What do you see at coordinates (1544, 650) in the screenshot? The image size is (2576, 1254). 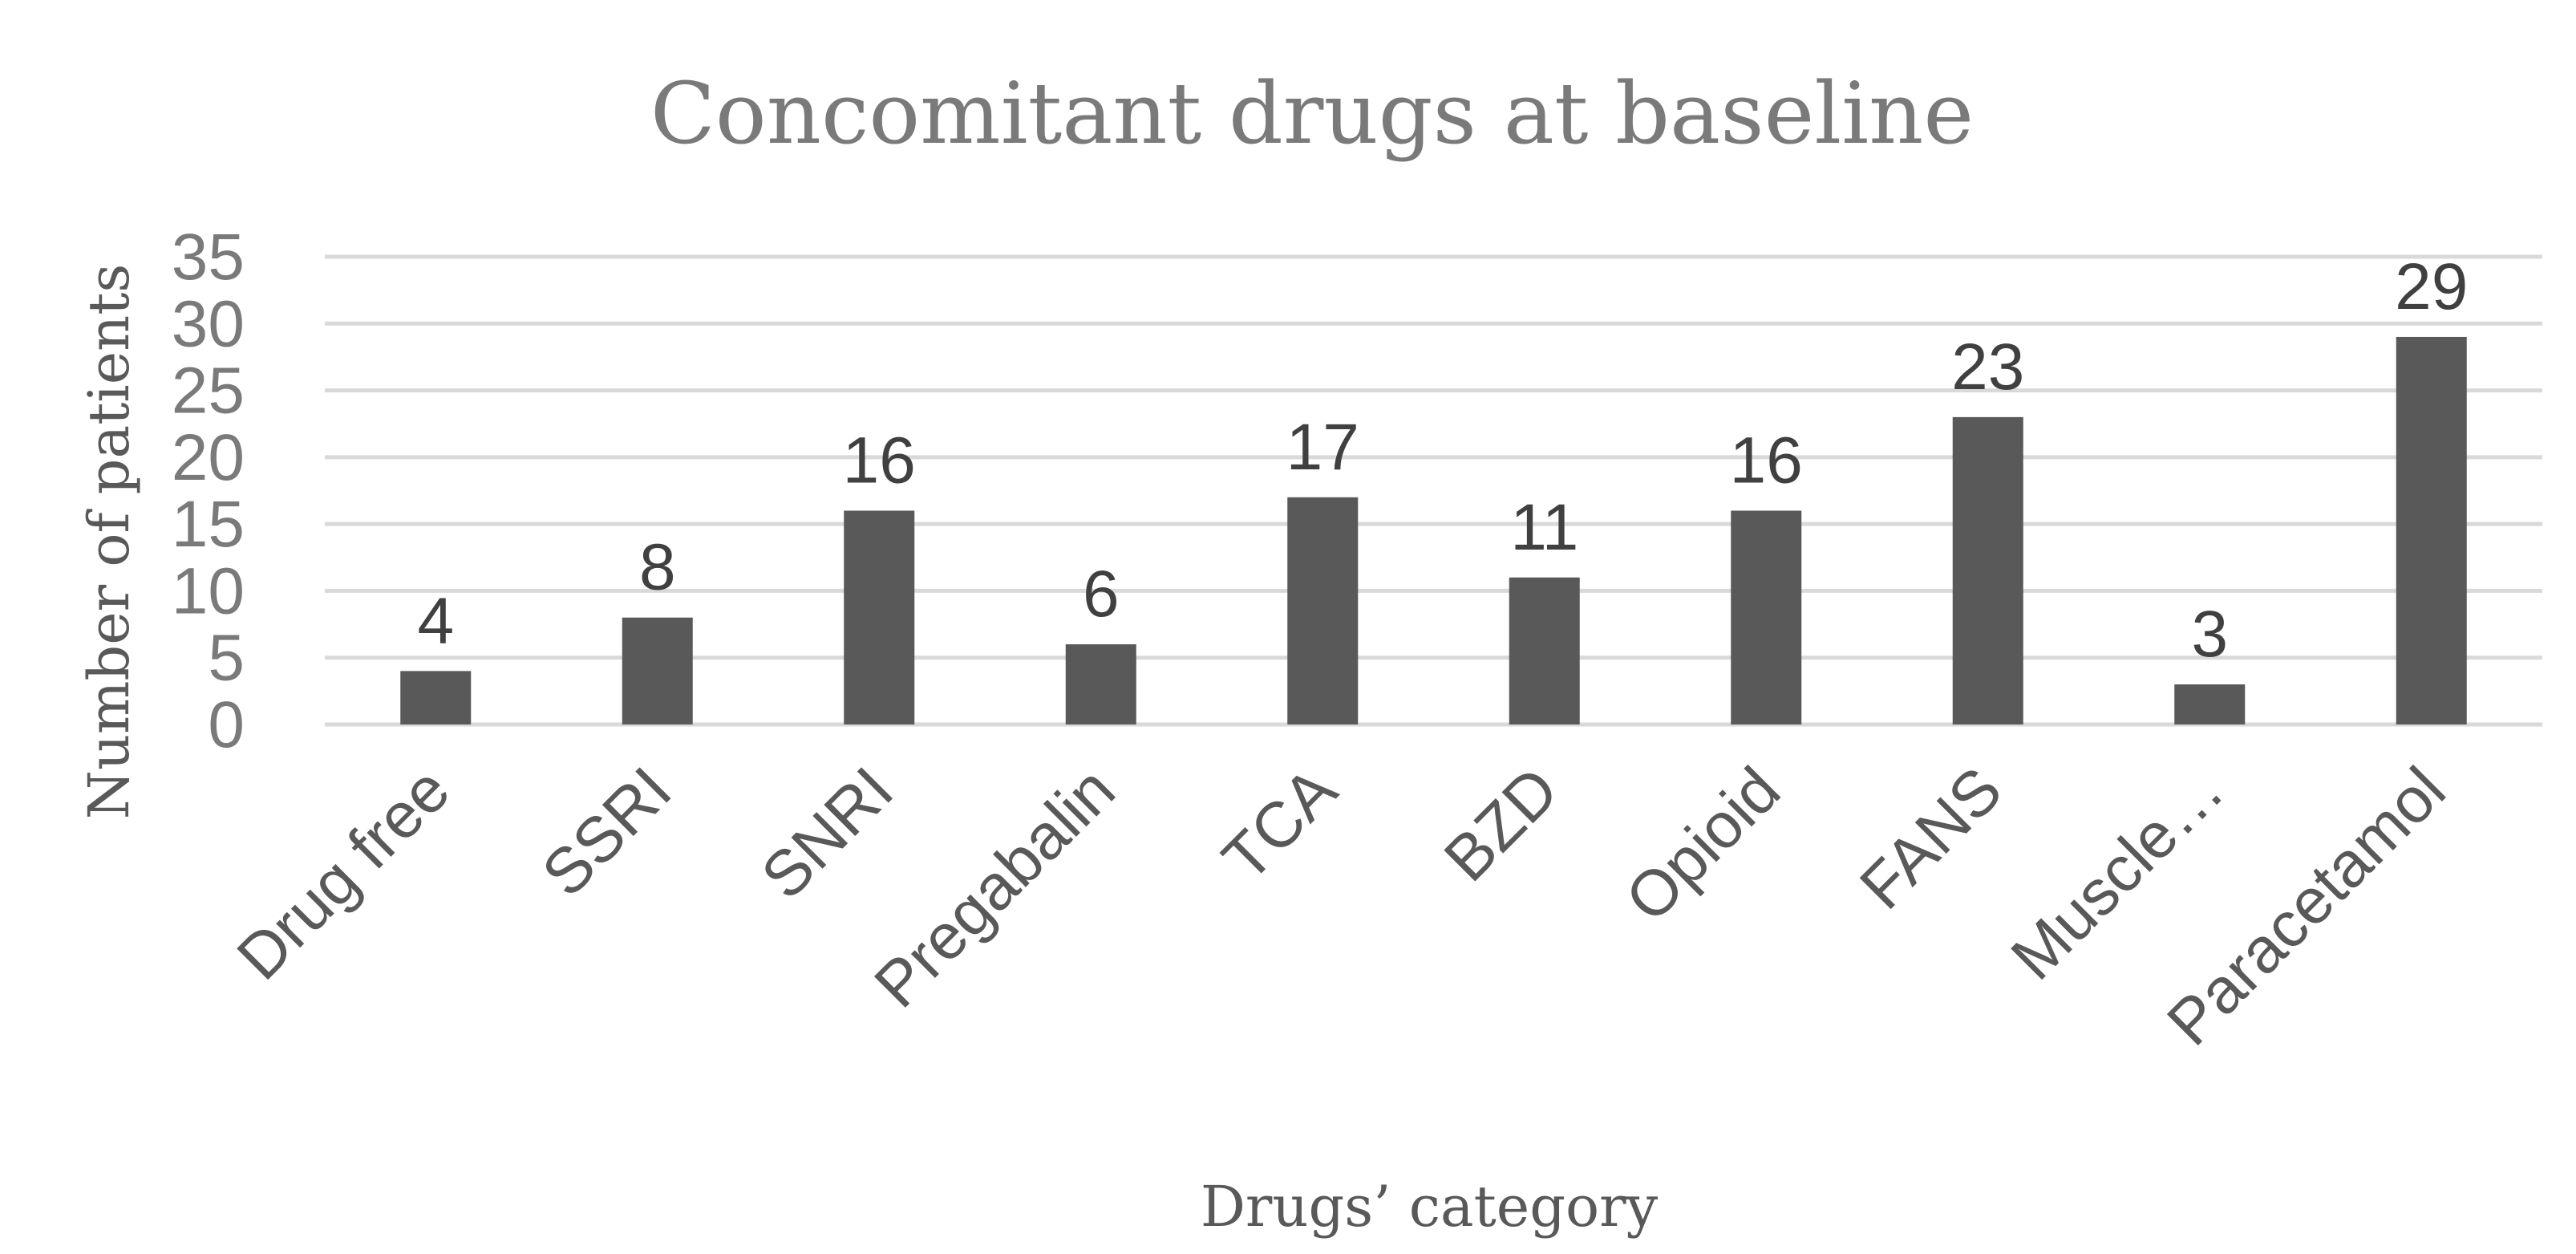 I see `bar-bzd` at bounding box center [1544, 650].